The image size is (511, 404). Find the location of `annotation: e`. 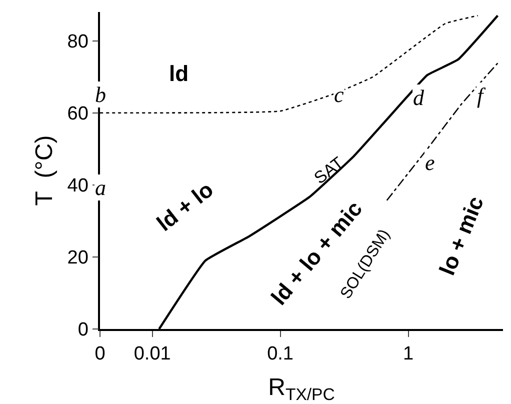

annotation: e is located at coordinates (430, 162).